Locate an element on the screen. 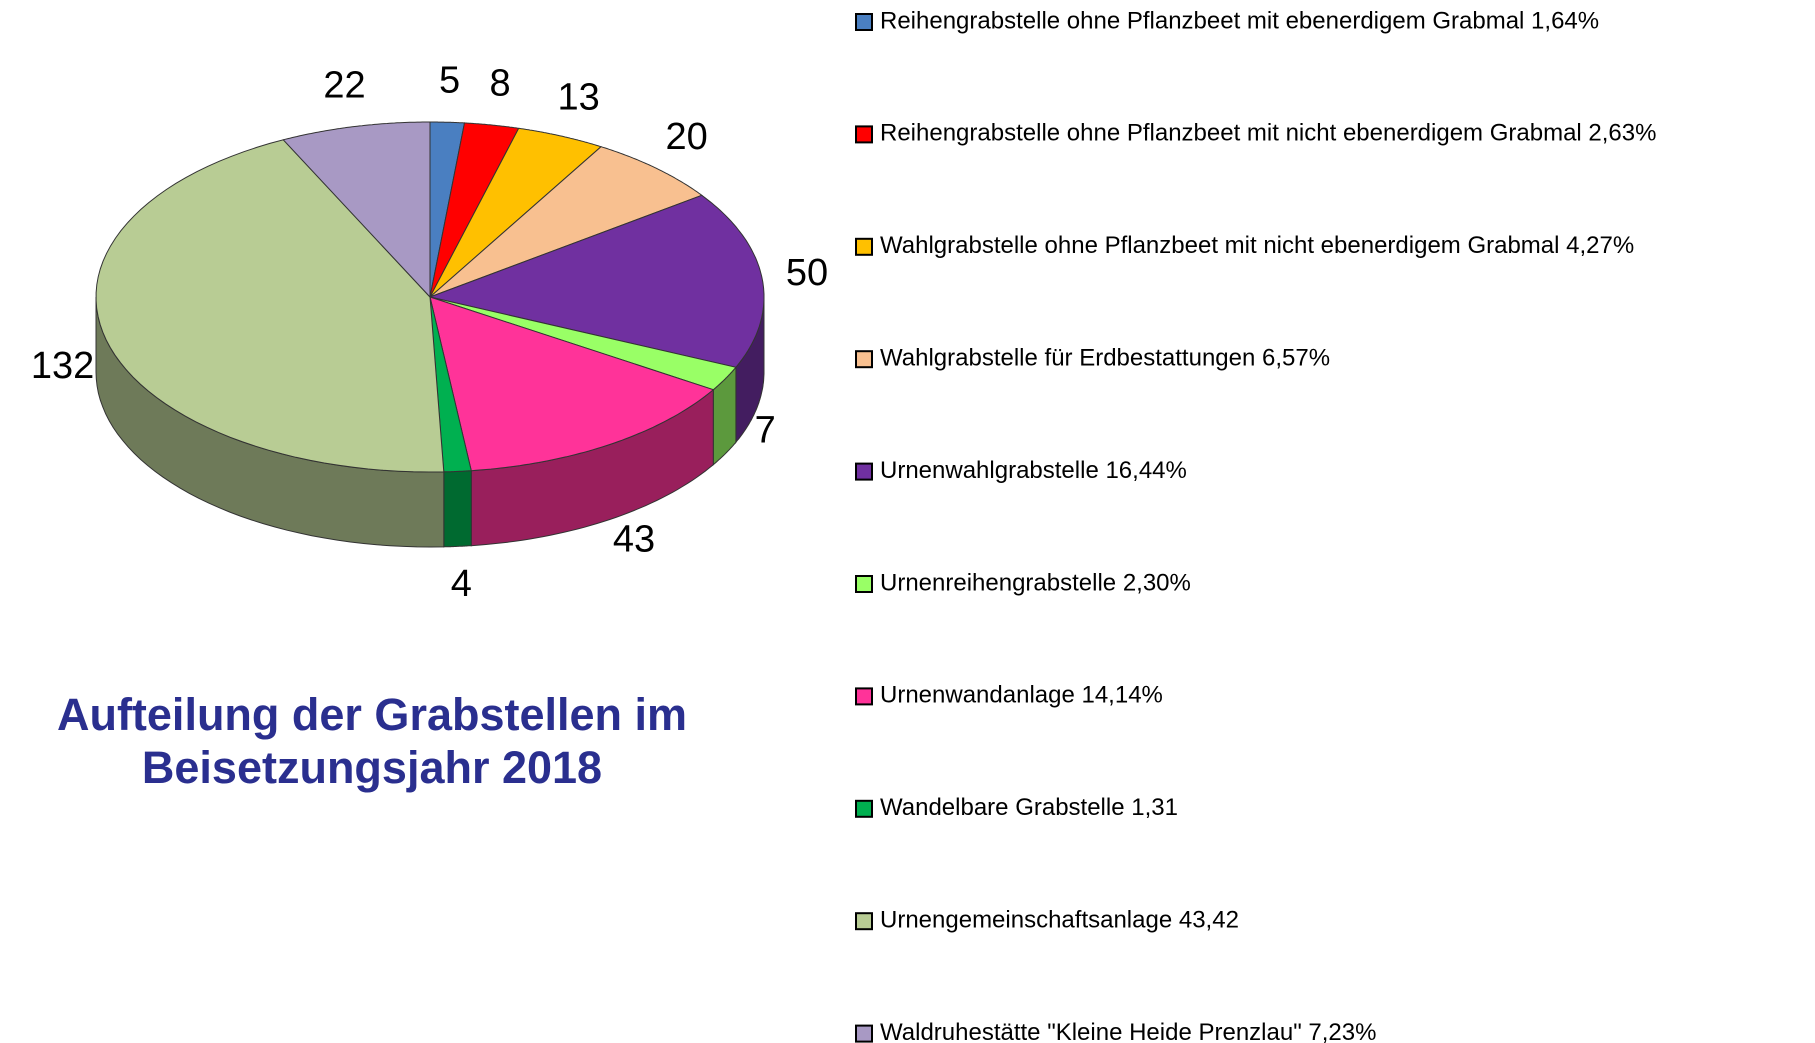  data-label: 7 is located at coordinates (765, 430).